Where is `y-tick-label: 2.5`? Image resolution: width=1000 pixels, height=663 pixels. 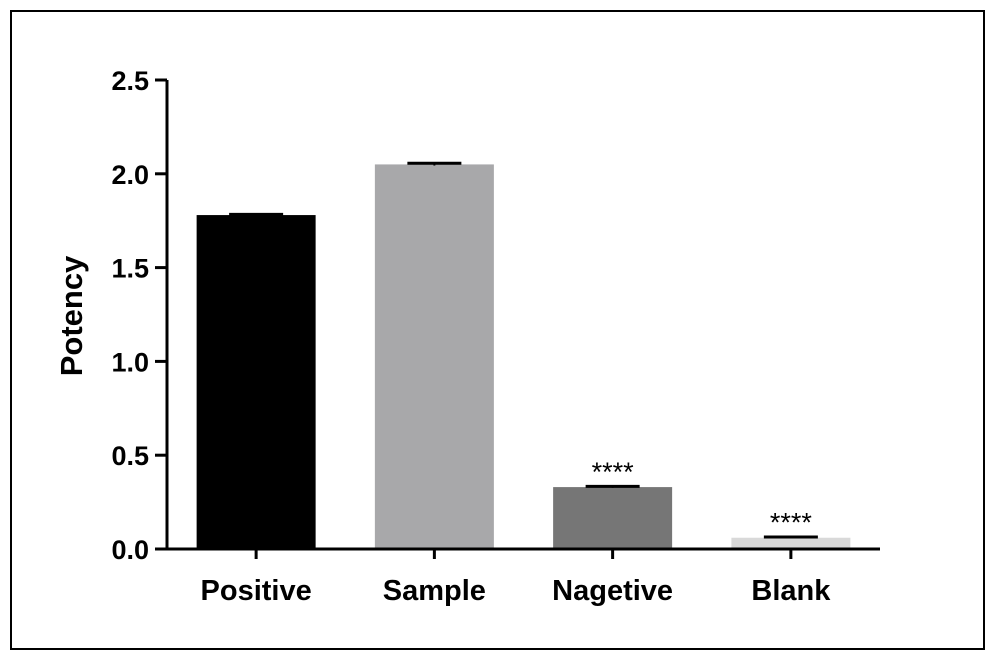 y-tick-label: 2.5 is located at coordinates (130, 81).